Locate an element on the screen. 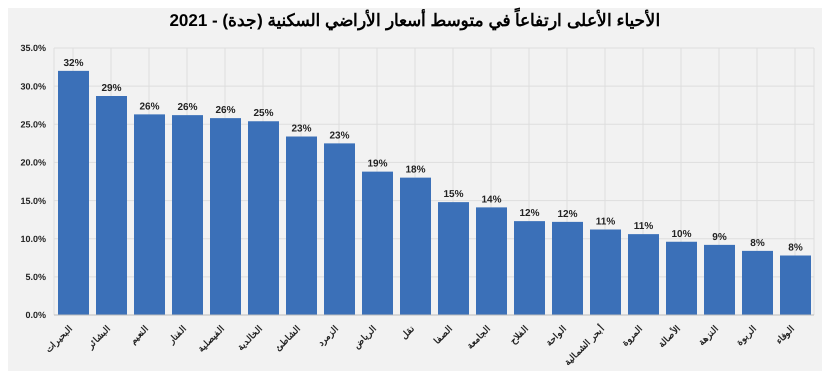 Image resolution: width=830 pixels, height=379 pixels. x-tick-label: الوفاء is located at coordinates (786, 335).